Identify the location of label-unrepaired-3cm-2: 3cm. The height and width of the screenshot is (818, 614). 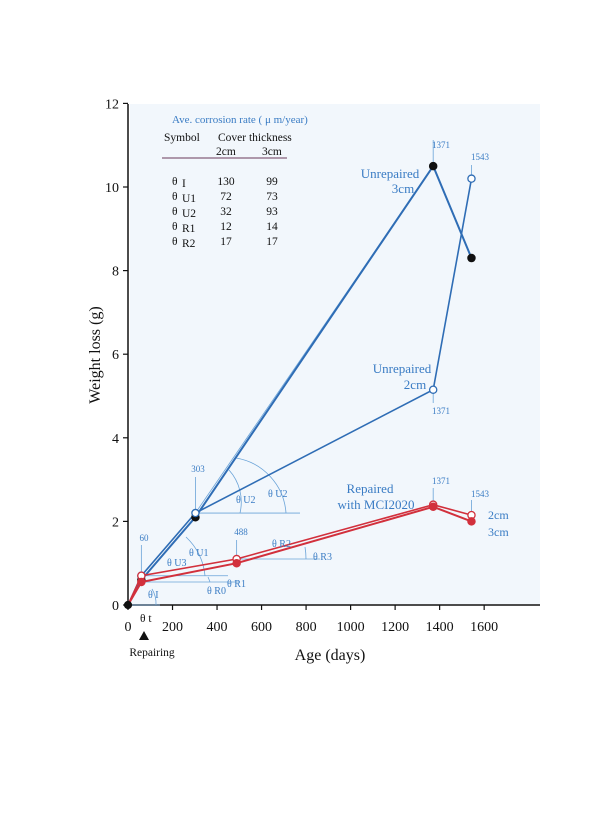
(403, 188).